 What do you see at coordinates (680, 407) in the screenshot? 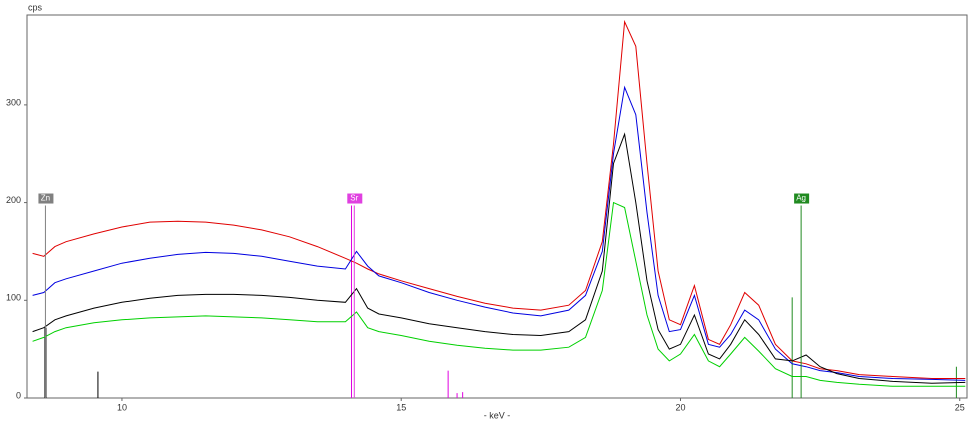
I see `x-tick-label: 20` at bounding box center [680, 407].